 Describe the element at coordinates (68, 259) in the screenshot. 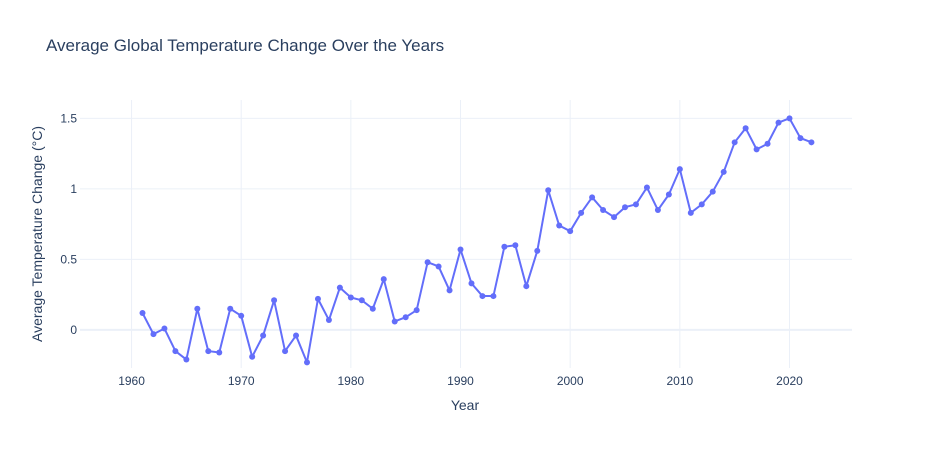

I see `y-tick-label: 0.5` at that location.